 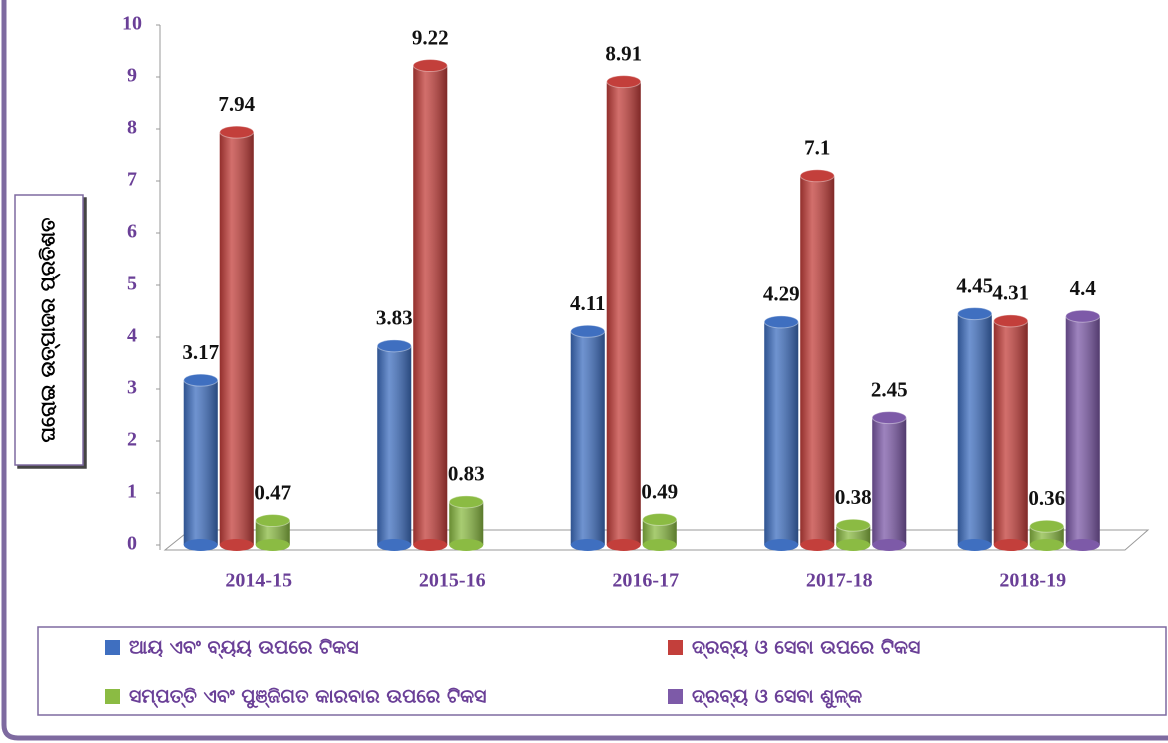 What do you see at coordinates (132, 128) in the screenshot?
I see `y-tick-label: 8` at bounding box center [132, 128].